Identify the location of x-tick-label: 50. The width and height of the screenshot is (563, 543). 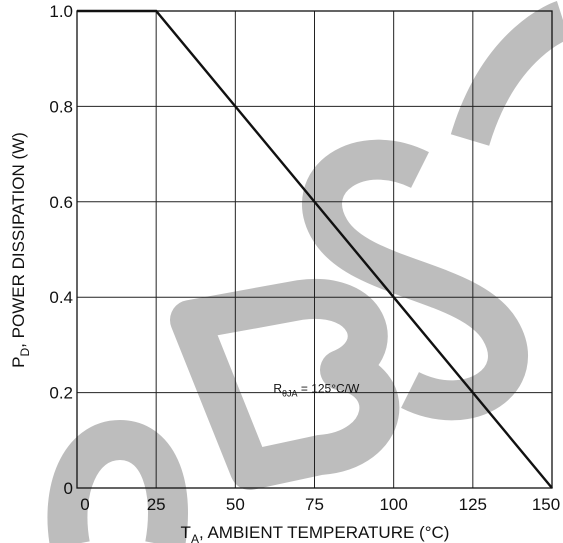
(235, 504).